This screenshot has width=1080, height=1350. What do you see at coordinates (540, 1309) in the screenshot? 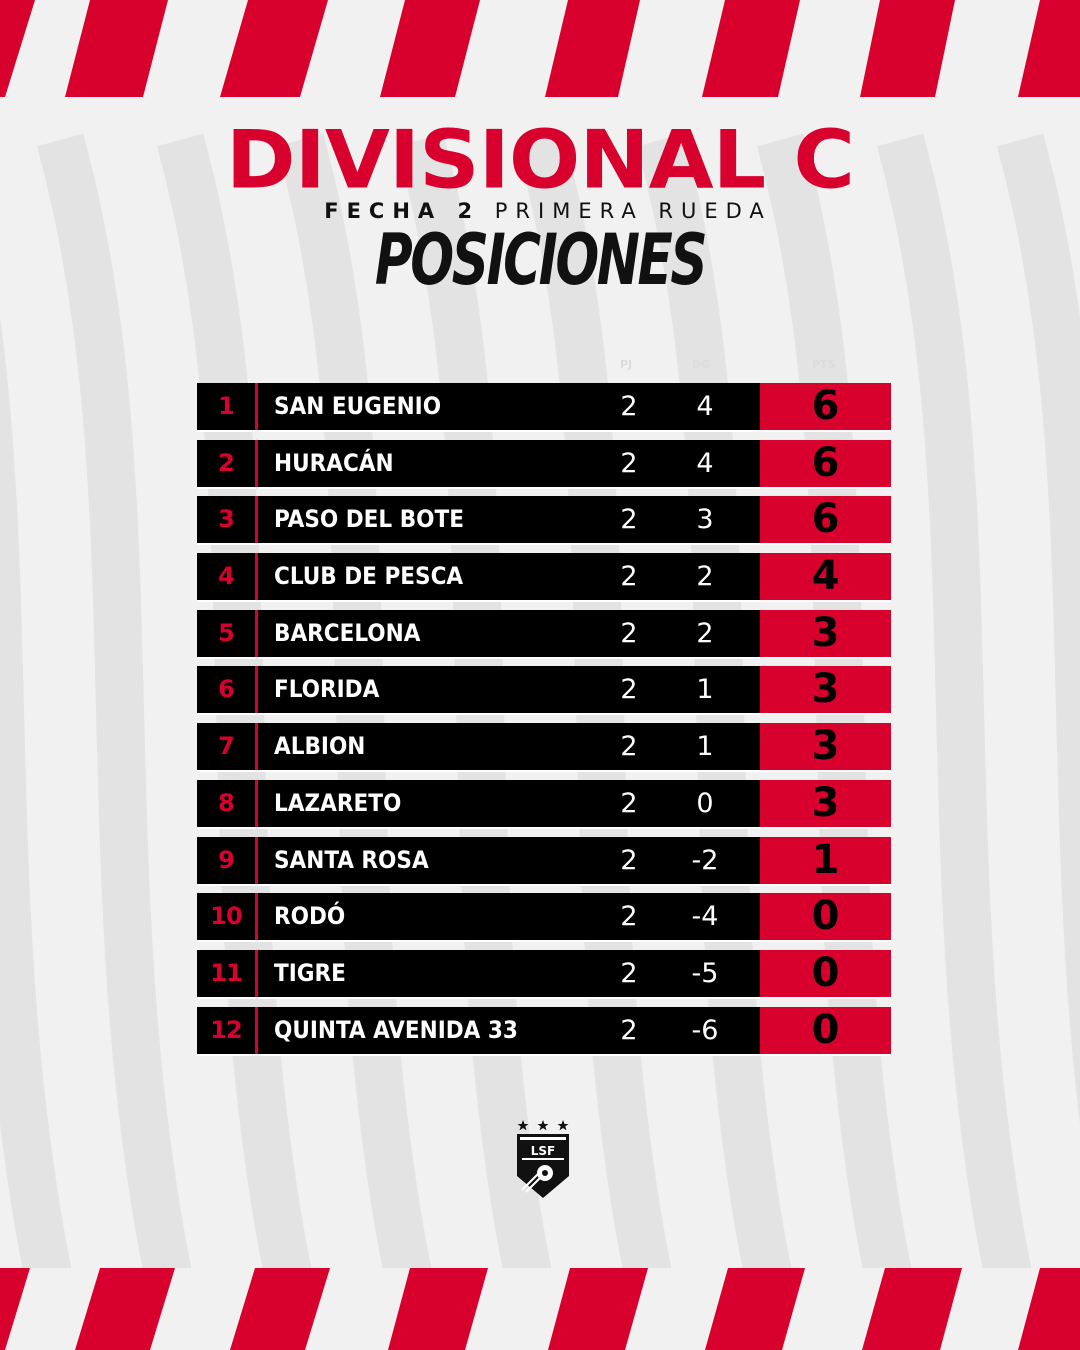
I see `bottom-stripes` at bounding box center [540, 1309].